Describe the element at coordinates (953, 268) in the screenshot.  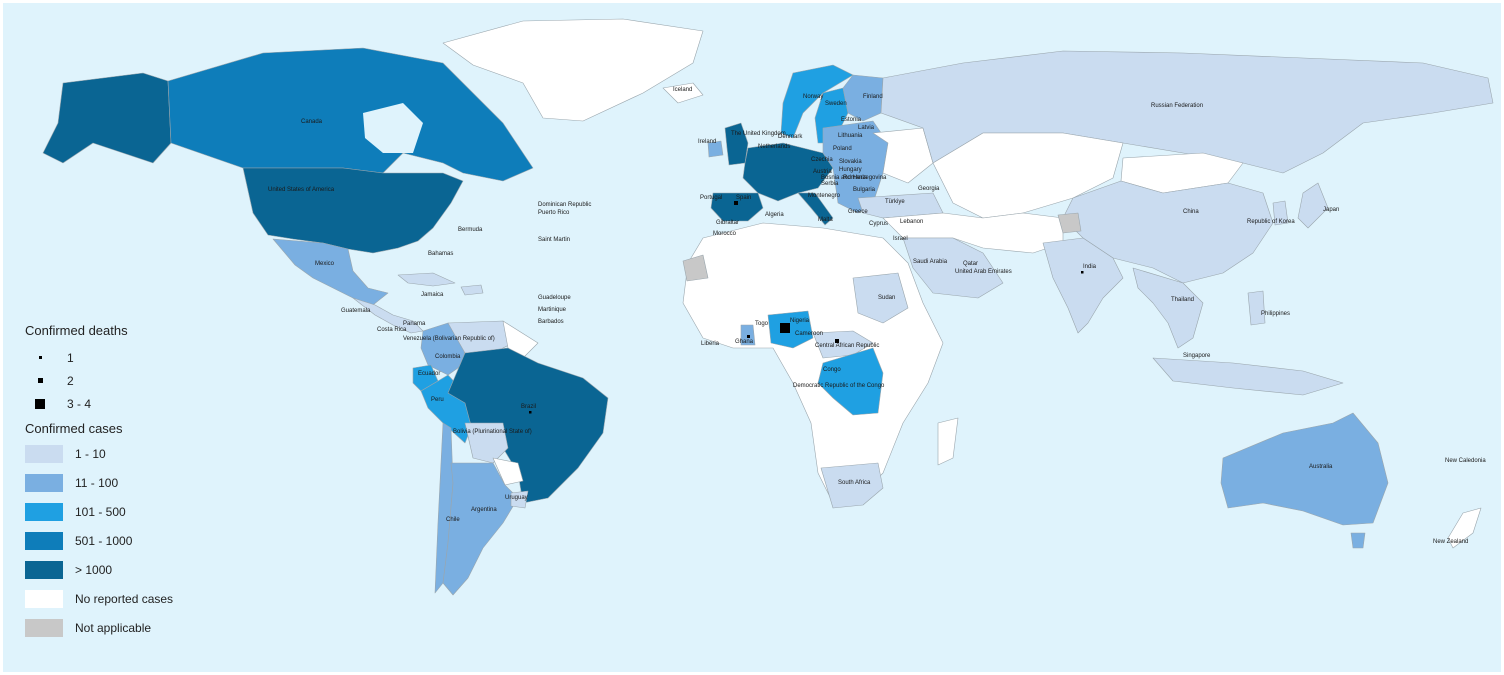
I see `saudi` at that location.